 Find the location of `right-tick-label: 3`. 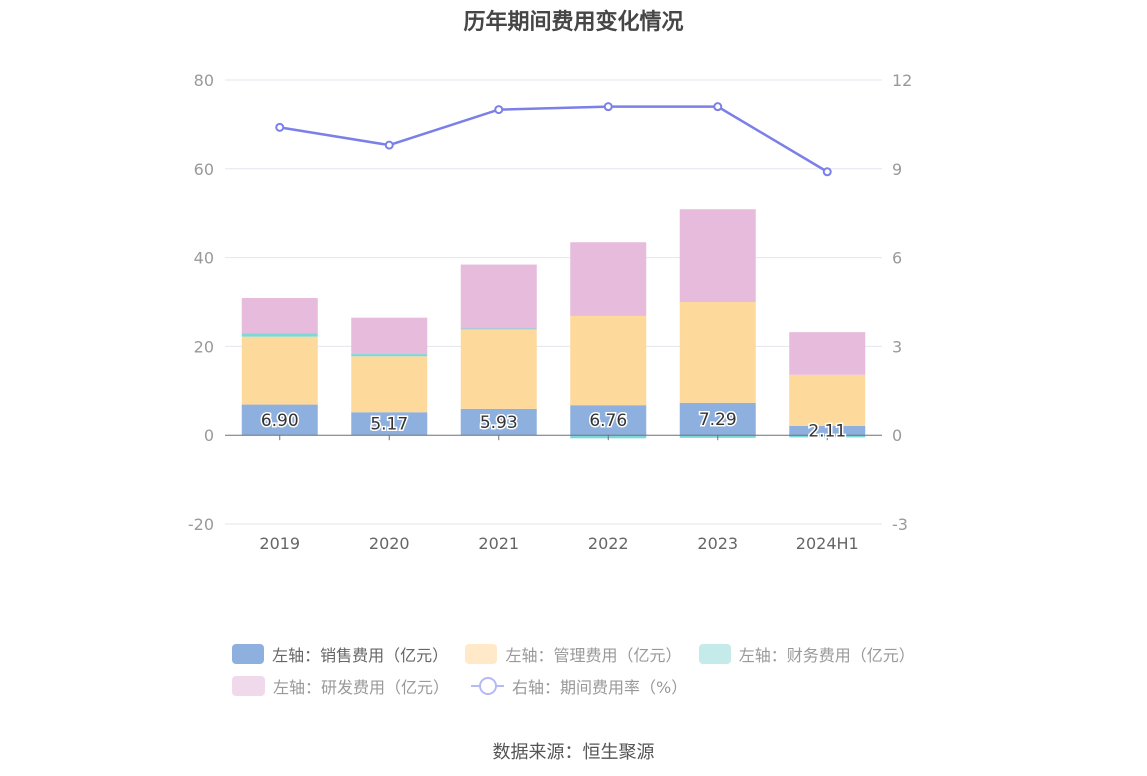

right-tick-label: 3 is located at coordinates (897, 346).